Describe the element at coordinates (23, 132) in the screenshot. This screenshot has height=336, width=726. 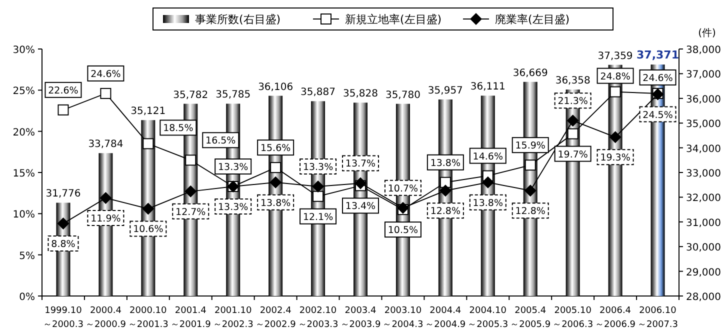
I see `y-tick-label: 20%` at that location.